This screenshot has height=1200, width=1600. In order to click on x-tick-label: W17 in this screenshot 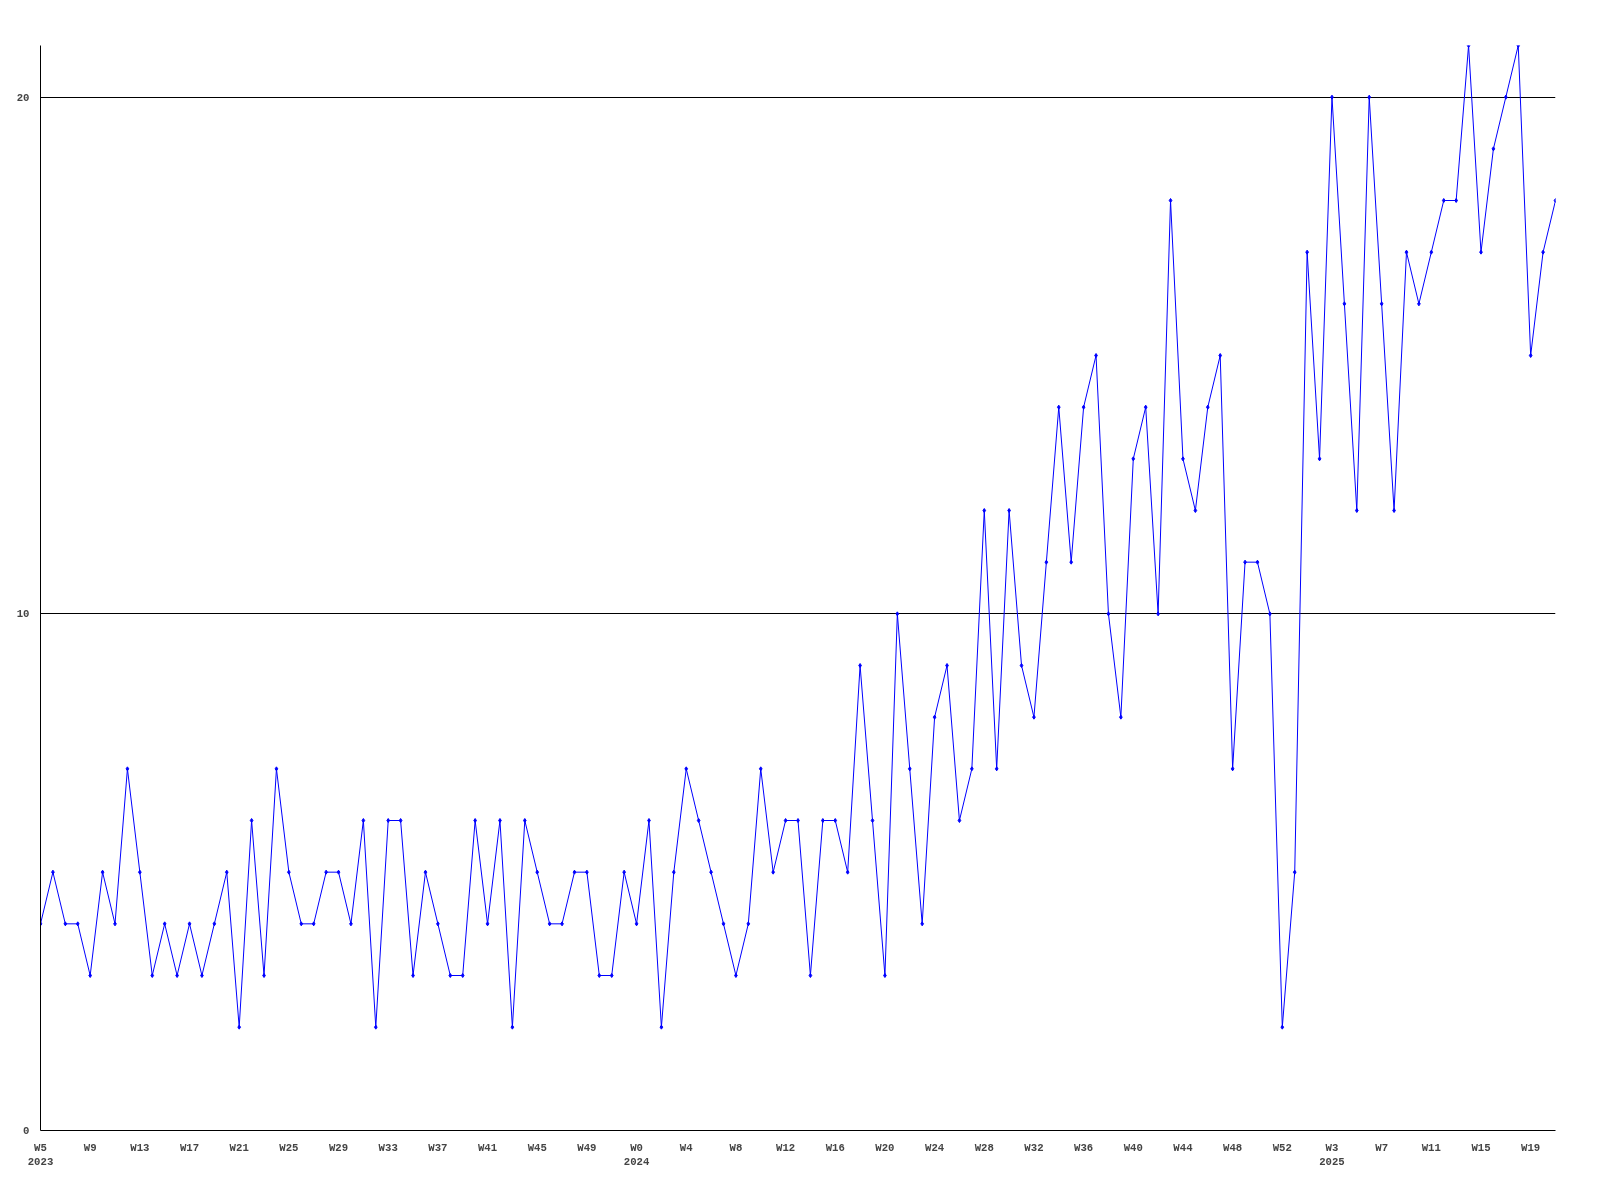, I will do `click(189, 1147)`.